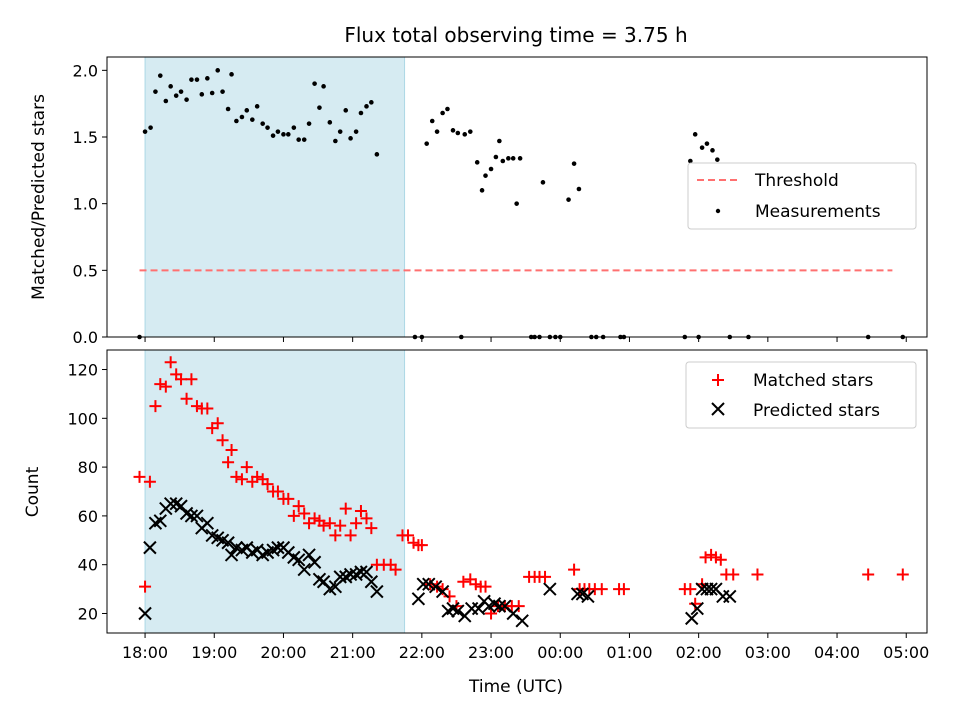 The image size is (960, 720). I want to click on top-legend-box, so click(802, 196).